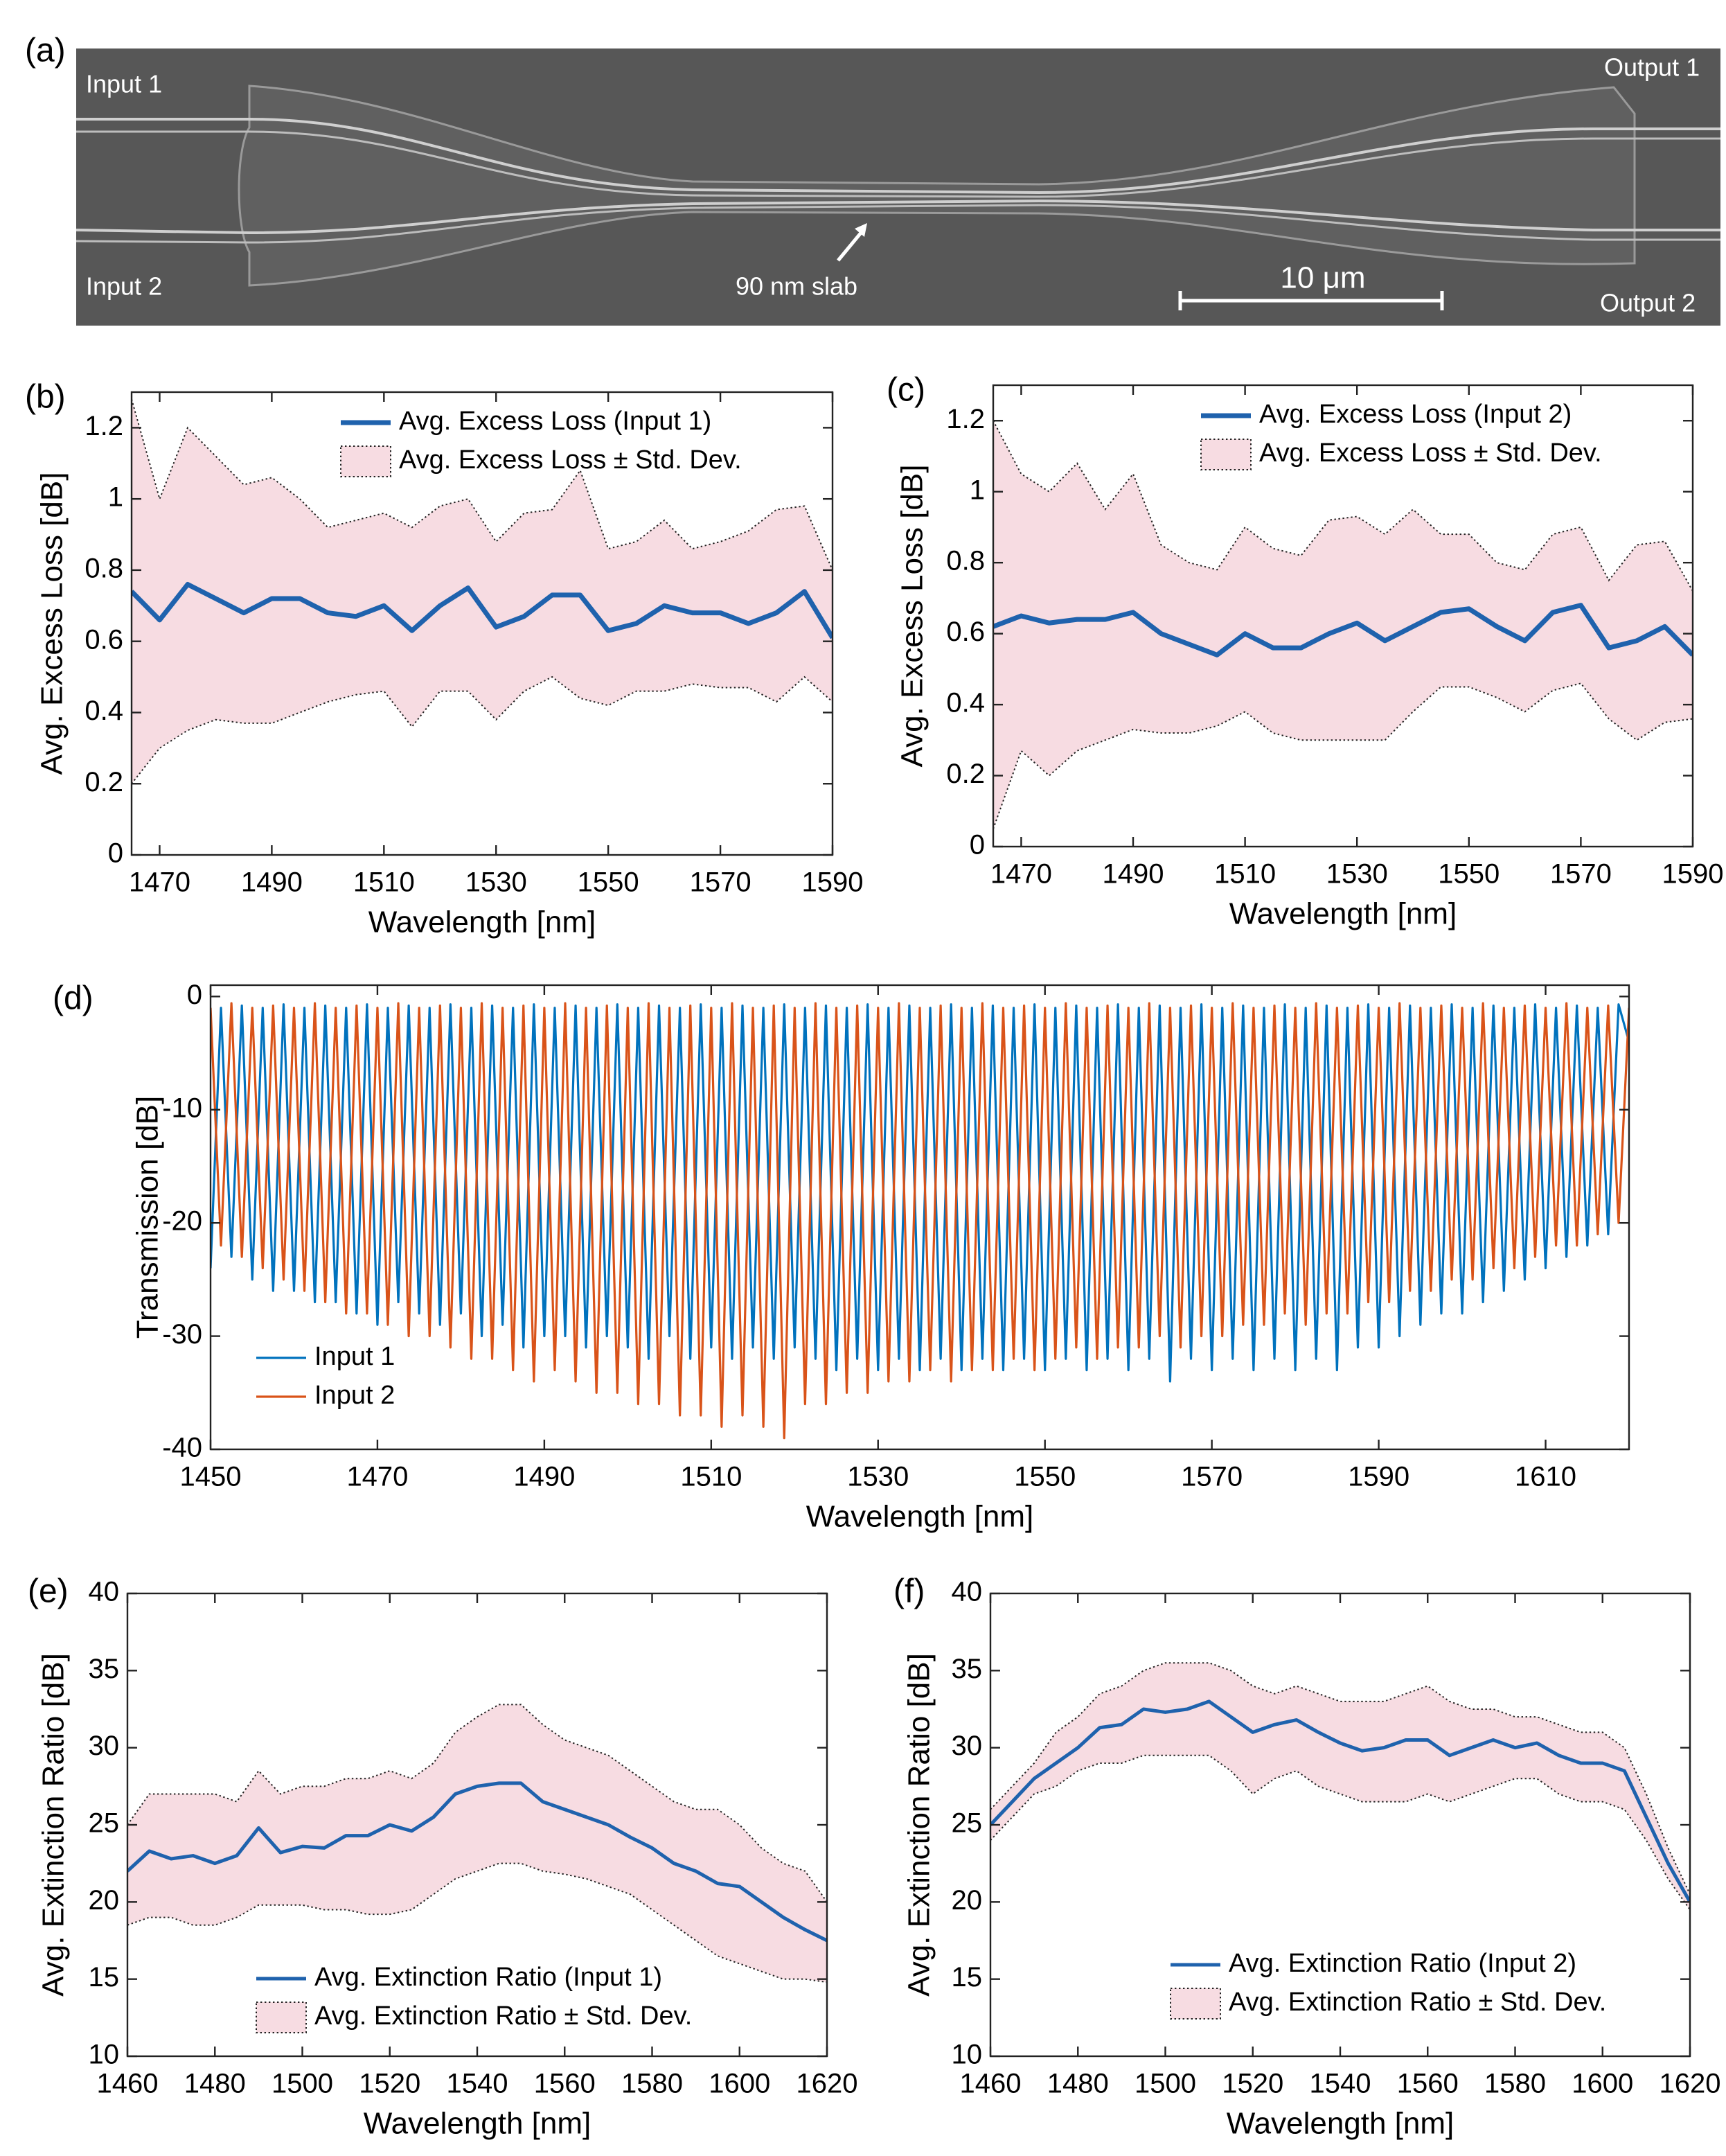 This screenshot has width=1726, height=2156. I want to click on arrow, so click(851, 244).